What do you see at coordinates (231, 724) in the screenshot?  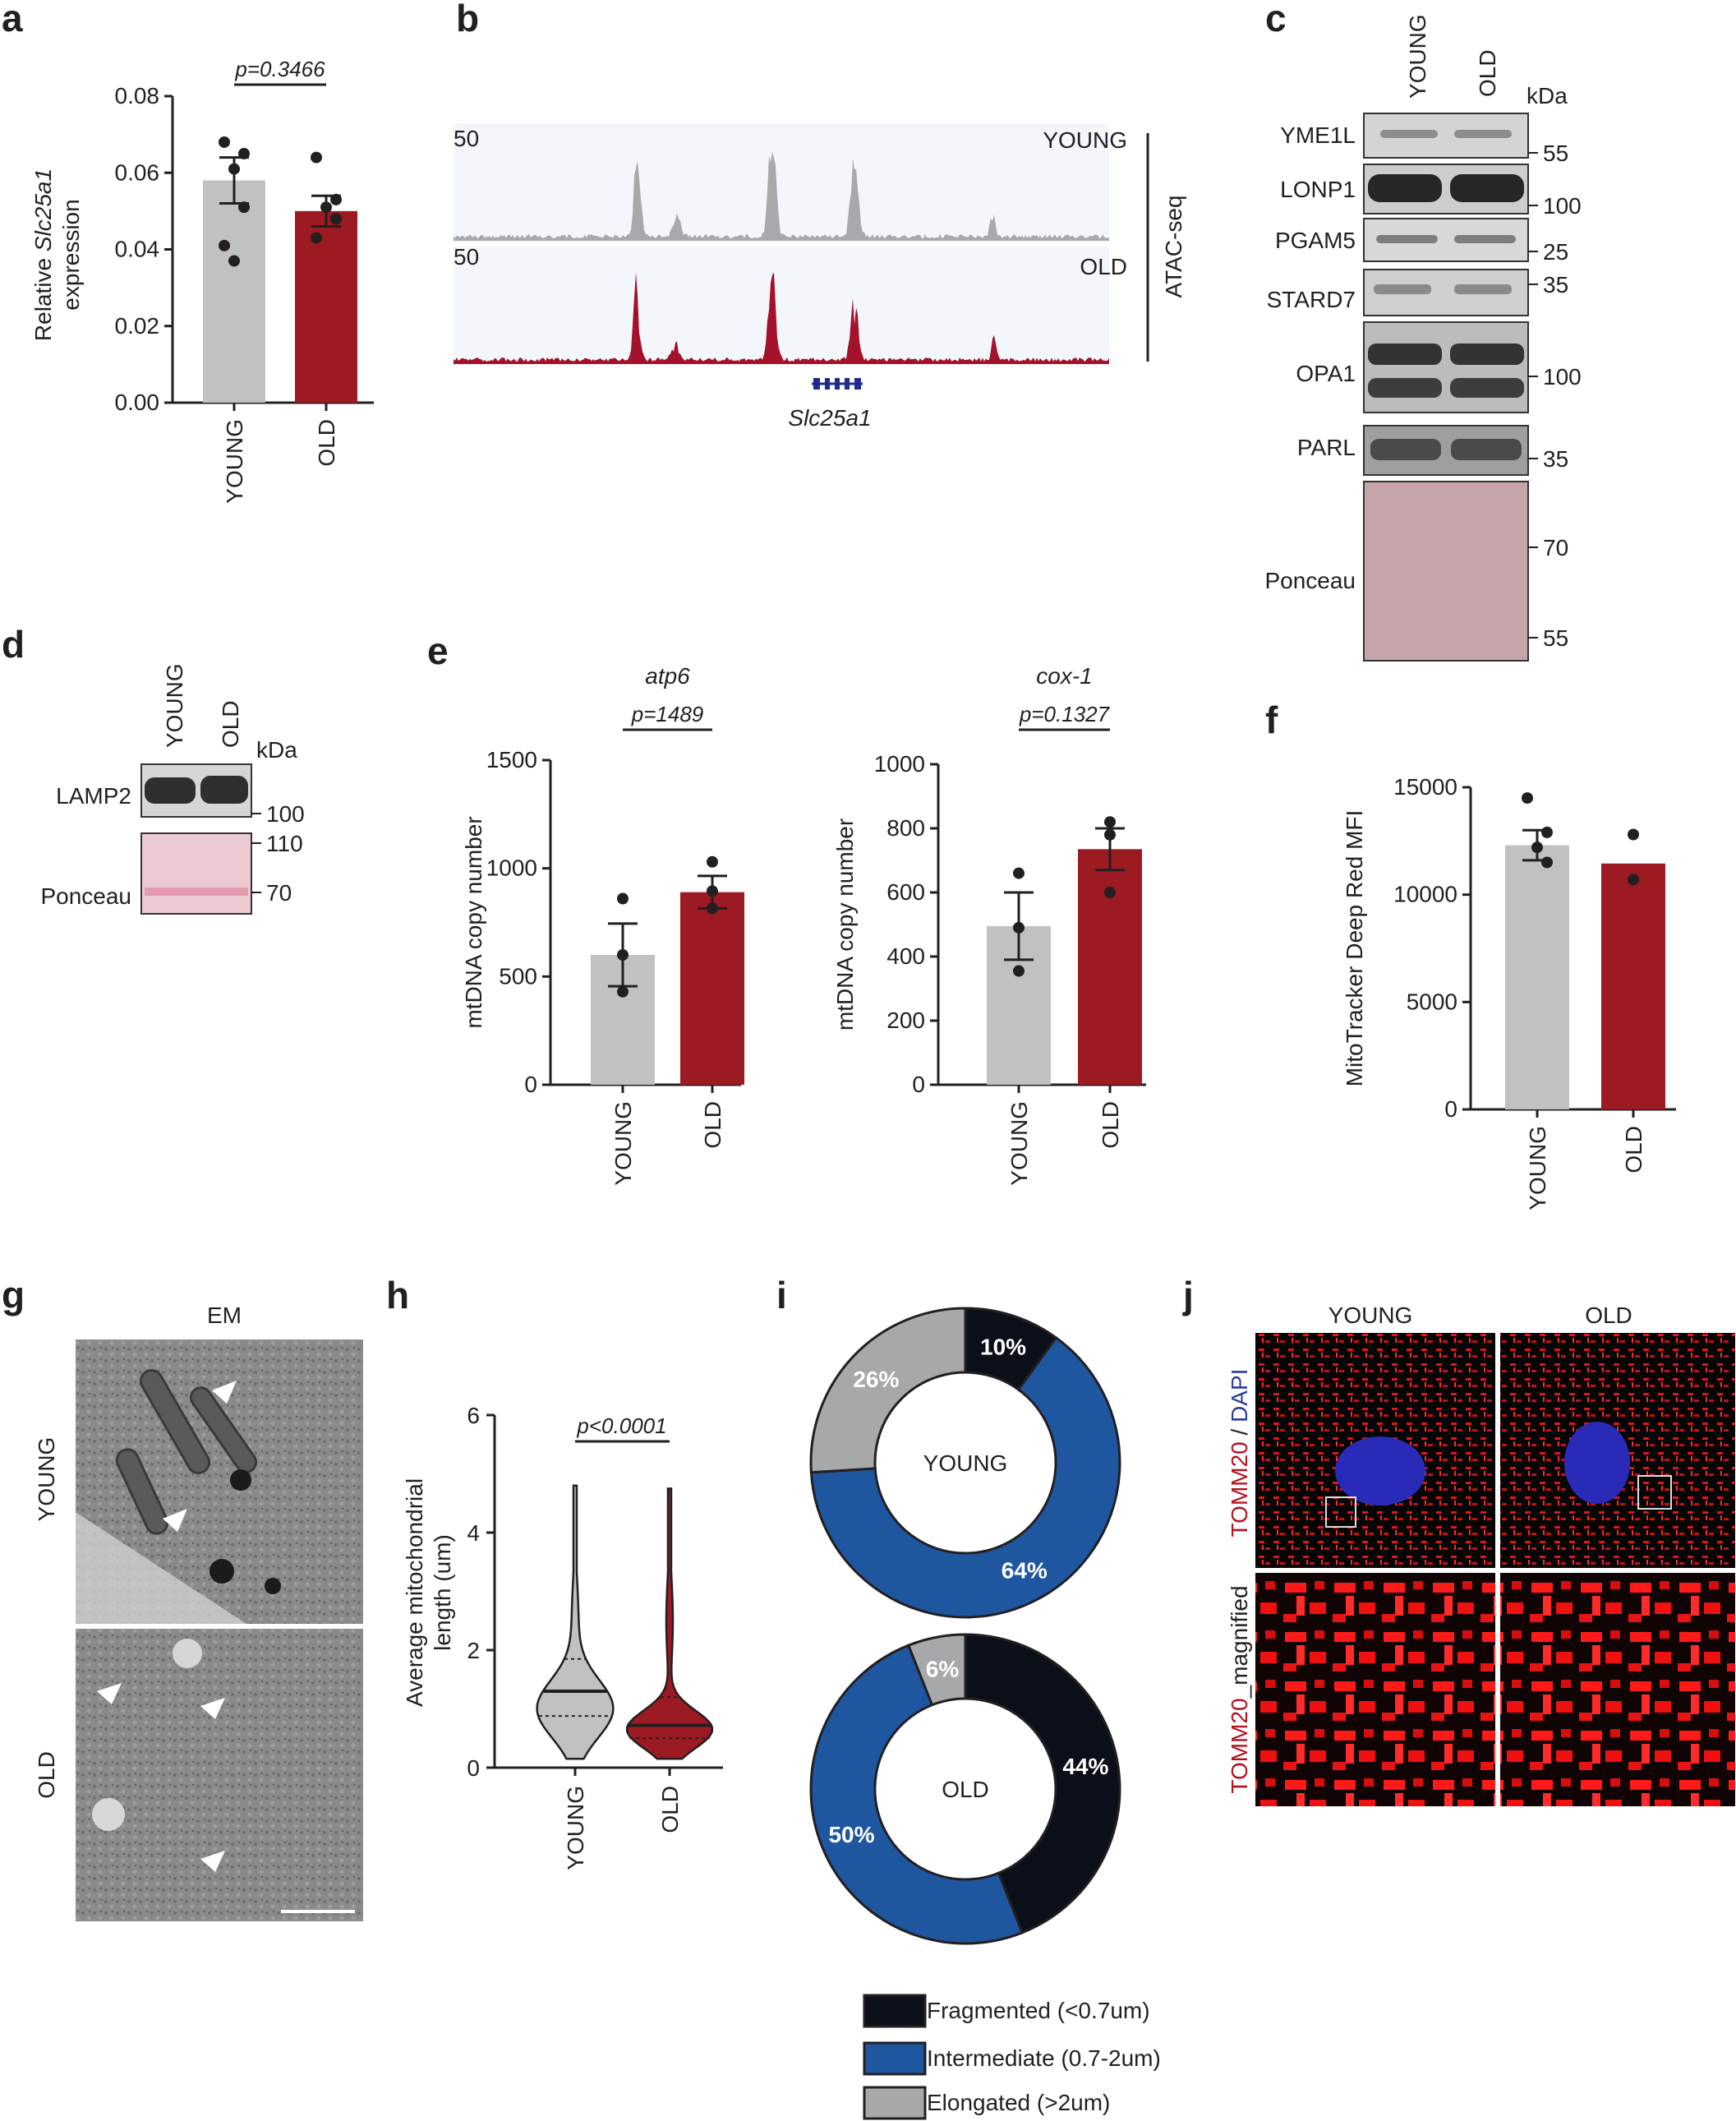 I see `d-lane-old: OLD` at bounding box center [231, 724].